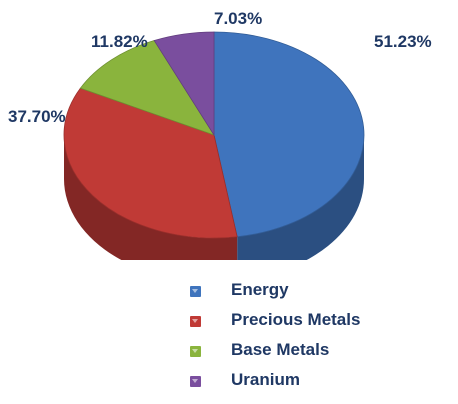 The width and height of the screenshot is (458, 404). Describe the element at coordinates (265, 379) in the screenshot. I see `legend-label-uranium: Uranium` at that location.